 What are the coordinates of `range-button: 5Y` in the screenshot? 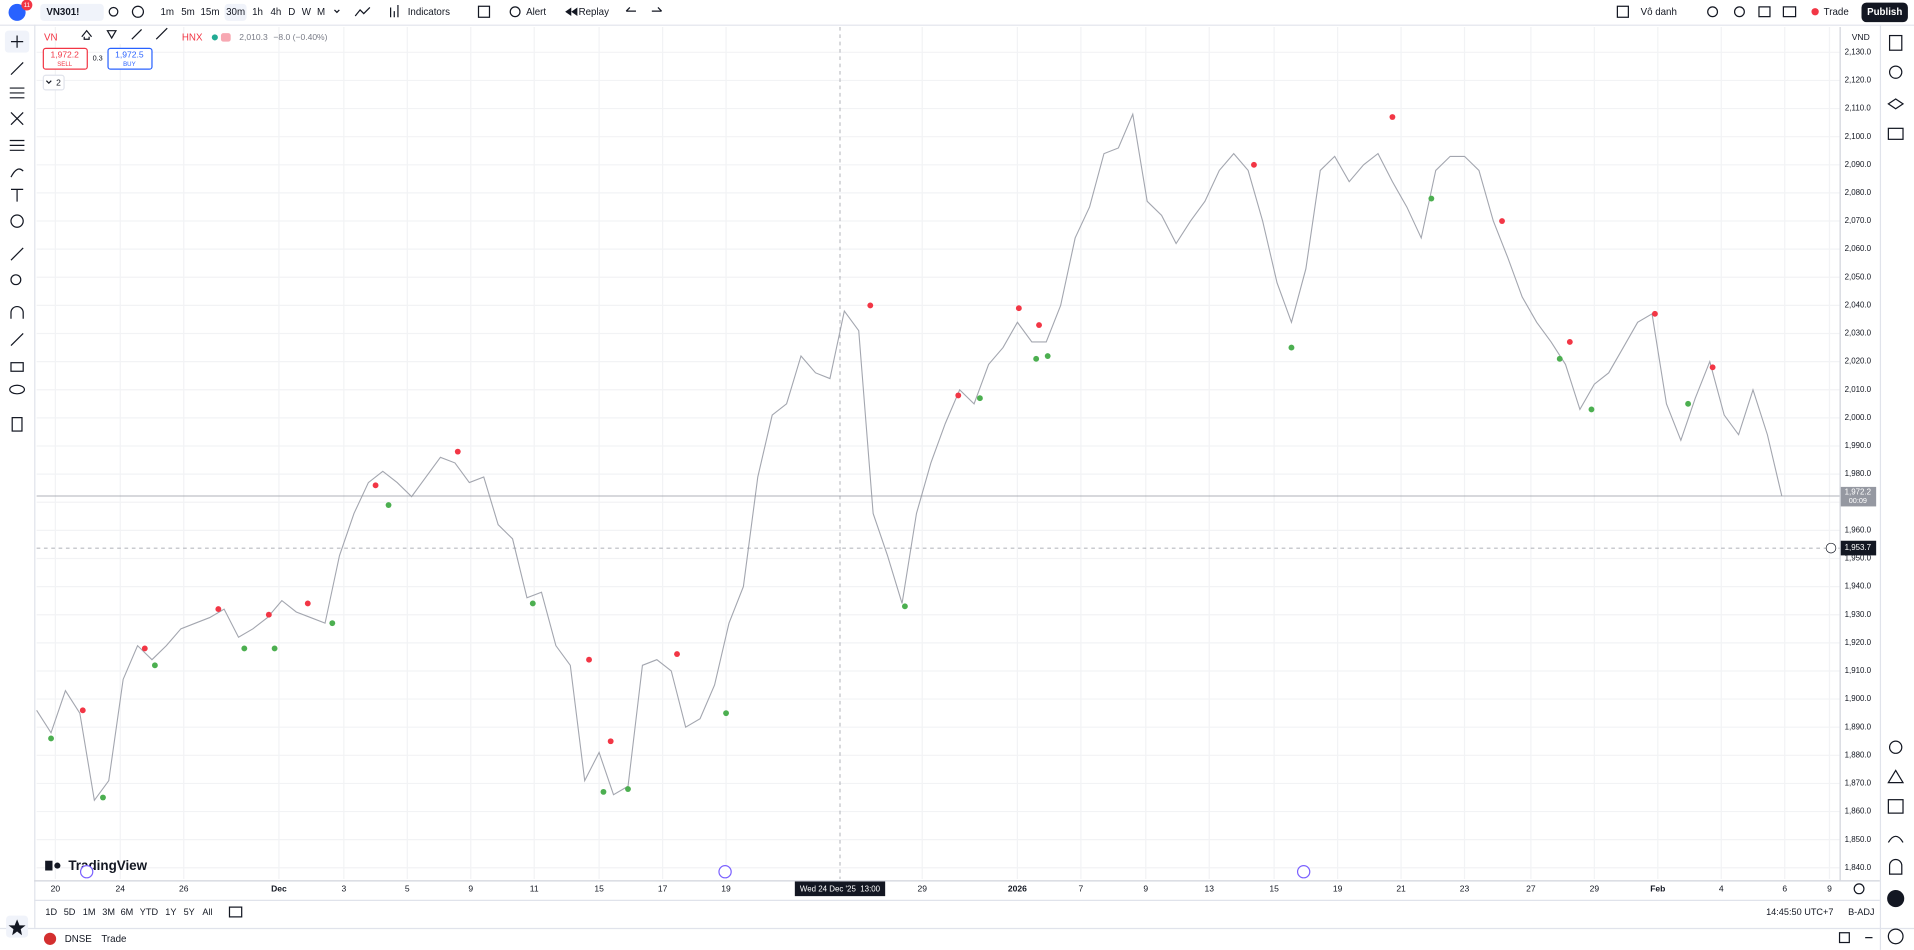 It's located at (189, 912).